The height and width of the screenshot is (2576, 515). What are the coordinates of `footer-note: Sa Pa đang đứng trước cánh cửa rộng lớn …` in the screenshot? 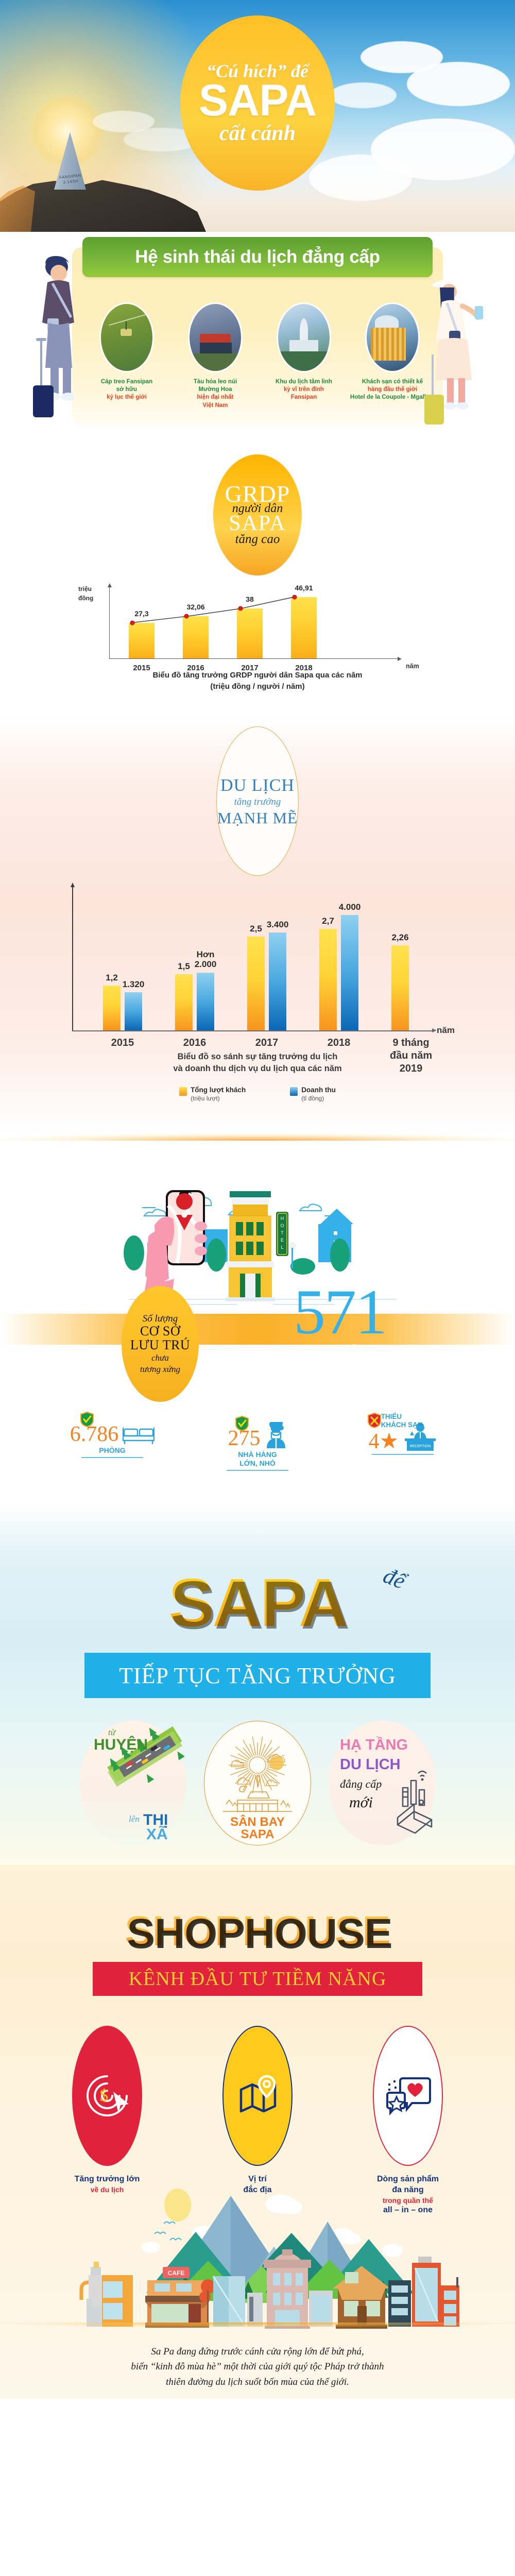 It's located at (257, 2366).